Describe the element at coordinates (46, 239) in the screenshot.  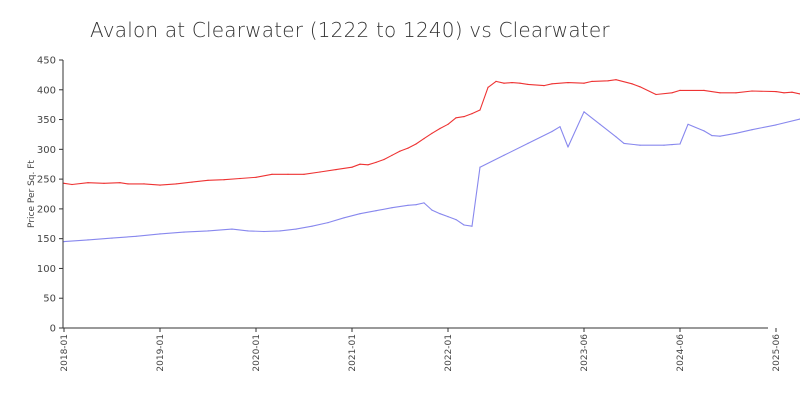
I see `y-tick-label: 150` at that location.